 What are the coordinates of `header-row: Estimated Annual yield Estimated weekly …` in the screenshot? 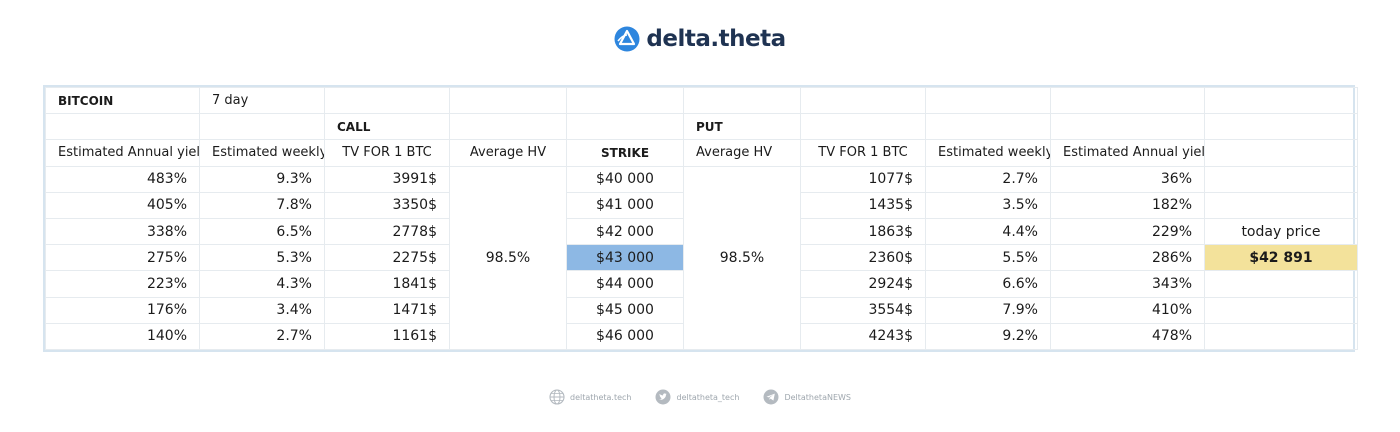 It's located at (701, 153).